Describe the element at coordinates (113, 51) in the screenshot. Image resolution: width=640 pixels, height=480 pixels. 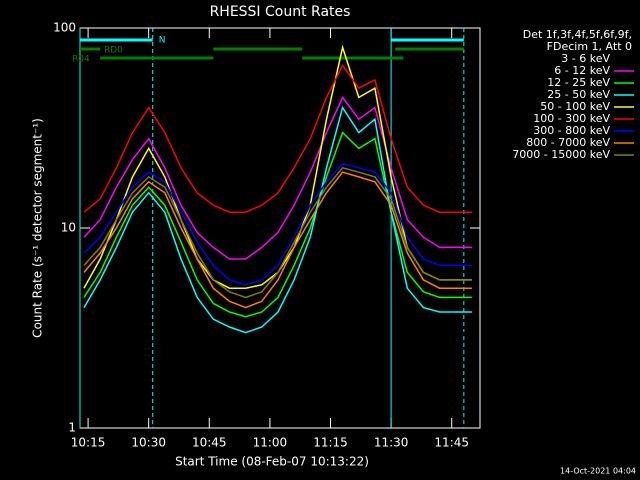
I see `flag-label: RD0` at that location.